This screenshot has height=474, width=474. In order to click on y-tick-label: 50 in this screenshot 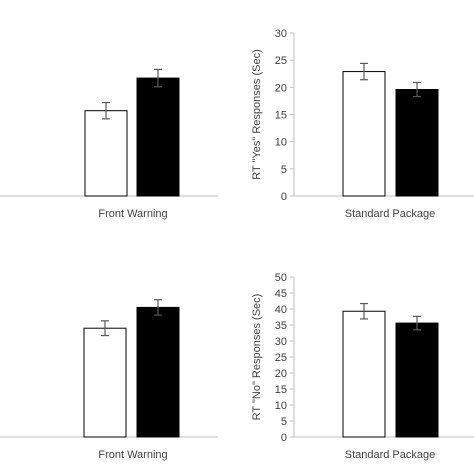, I will do `click(281, 278)`.